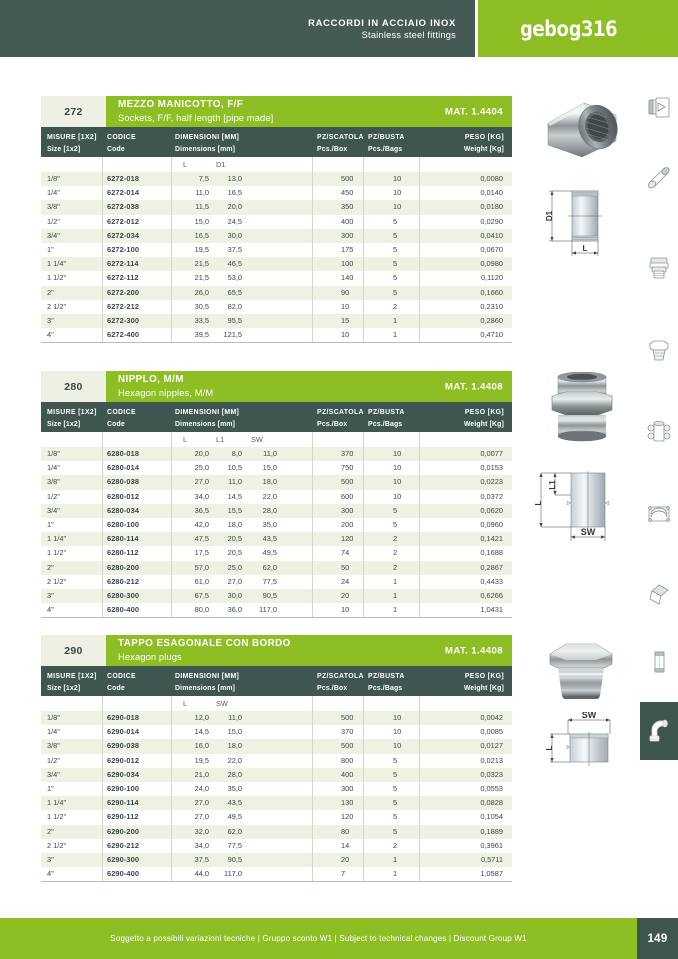 This screenshot has width=678, height=959. I want to click on sidebar-icon-threaded-union, so click(659, 268).